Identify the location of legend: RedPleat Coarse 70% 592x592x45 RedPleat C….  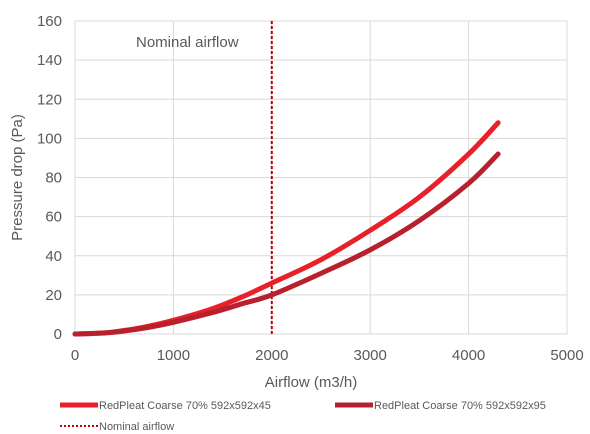
(303, 416).